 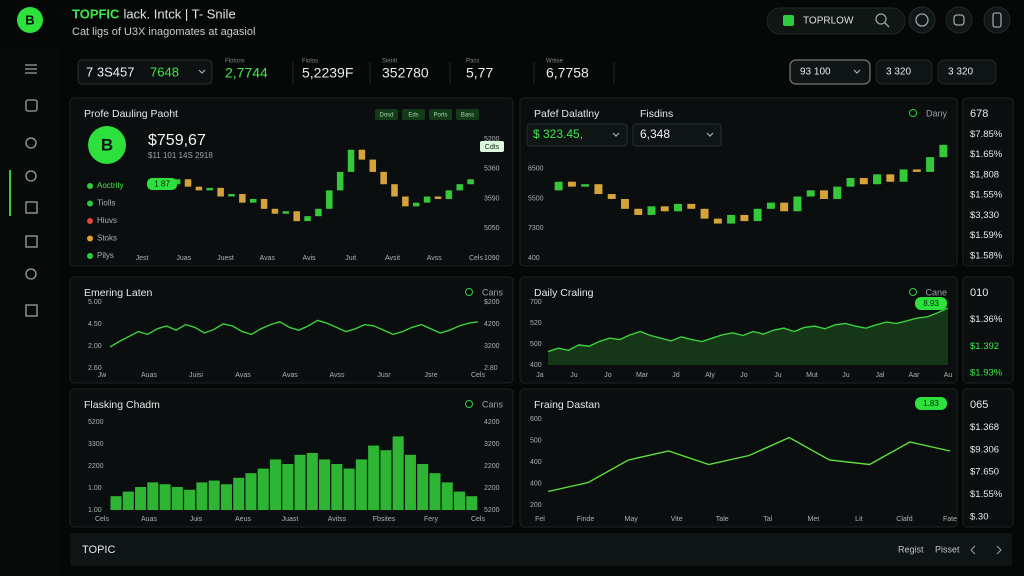 What do you see at coordinates (536, 344) in the screenshot?
I see `y-left-label: 500` at bounding box center [536, 344].